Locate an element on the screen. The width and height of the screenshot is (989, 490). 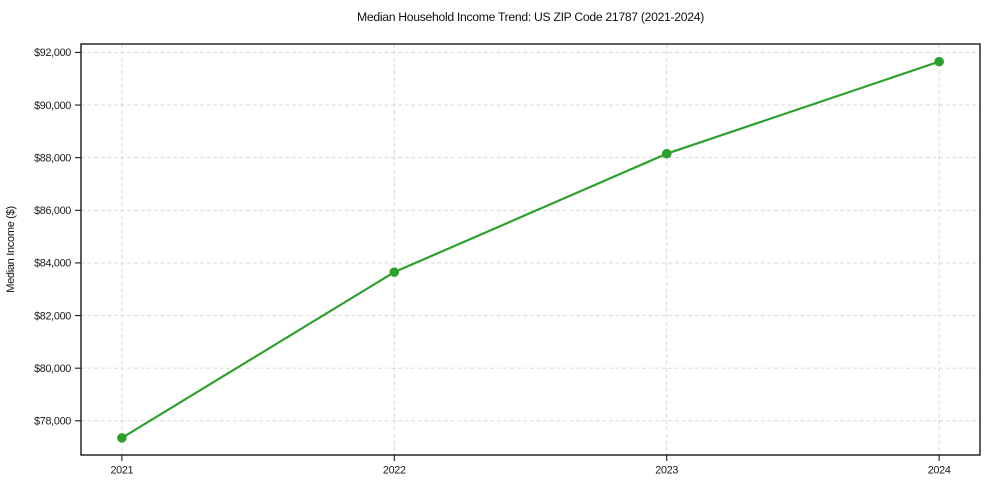
x-tick-label: 2024 is located at coordinates (939, 471).